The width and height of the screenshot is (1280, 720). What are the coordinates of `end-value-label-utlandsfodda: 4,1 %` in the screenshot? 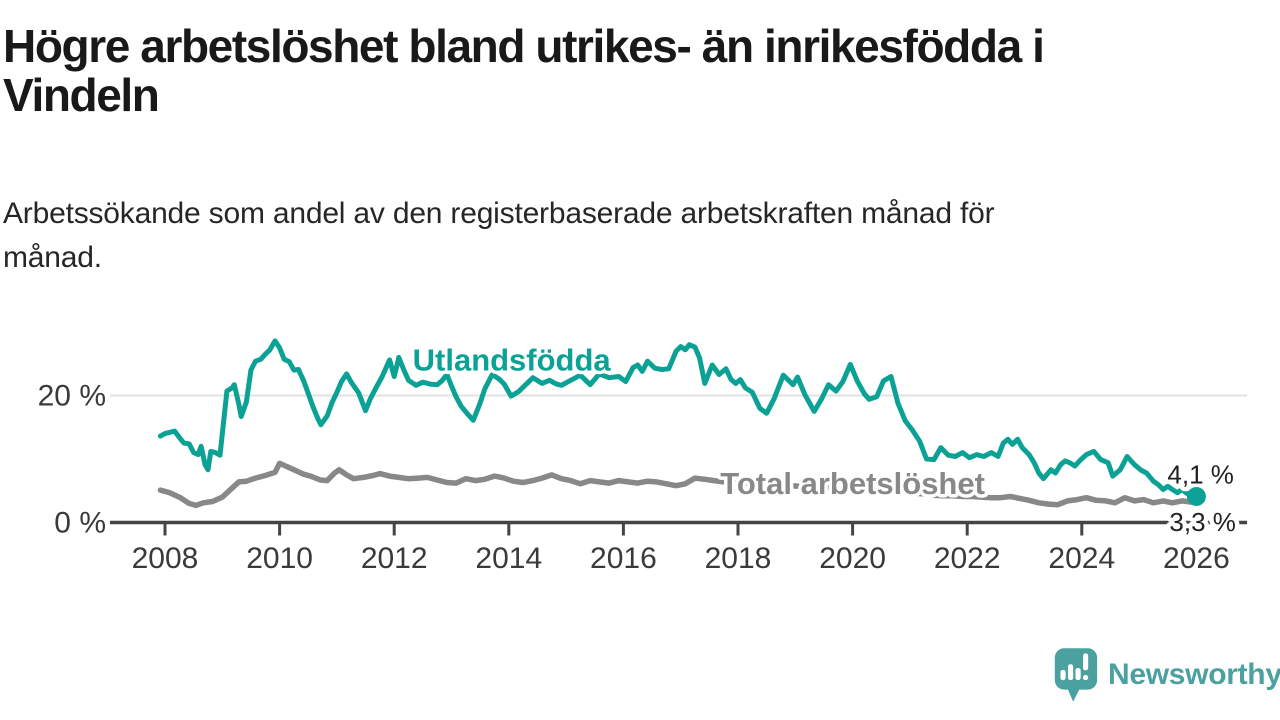 It's located at (1200, 474).